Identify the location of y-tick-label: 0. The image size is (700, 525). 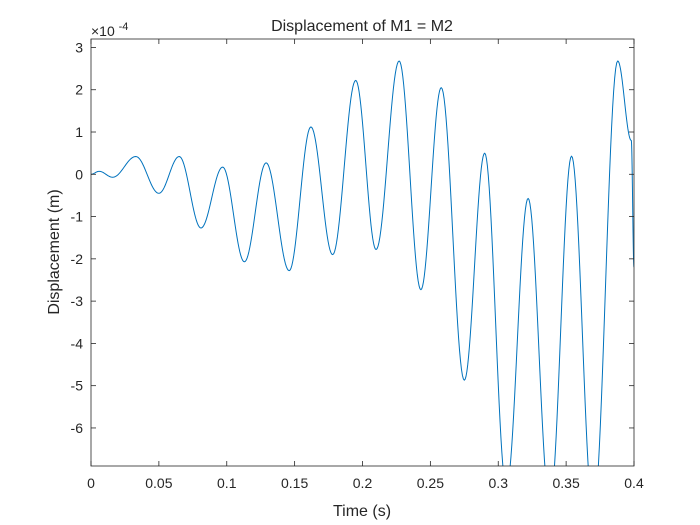
(79, 174).